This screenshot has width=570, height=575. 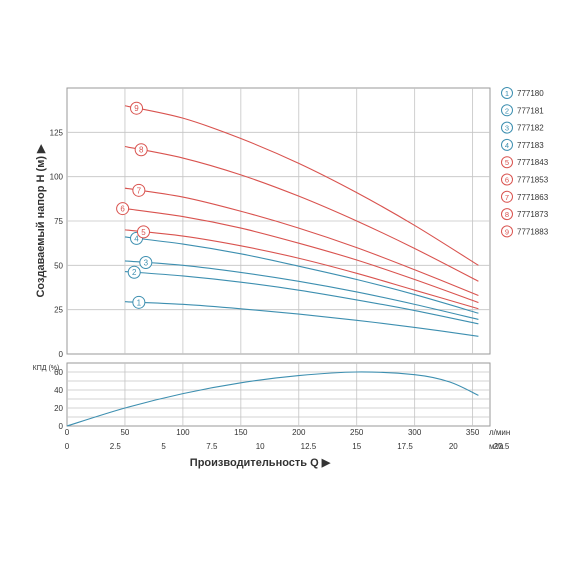 What do you see at coordinates (533, 197) in the screenshot?
I see `legend-item-label: 7771863` at bounding box center [533, 197].